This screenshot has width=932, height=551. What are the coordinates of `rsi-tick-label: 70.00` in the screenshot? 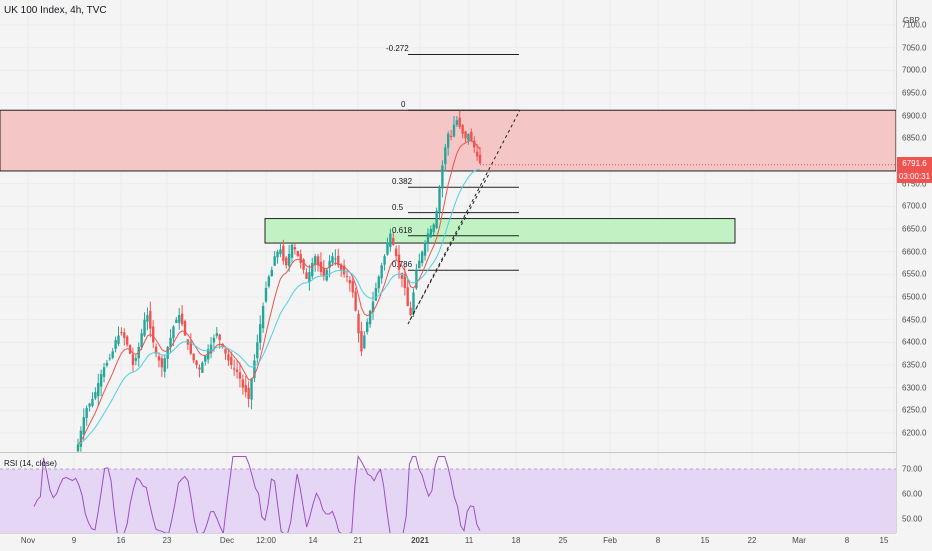 It's located at (912, 469).